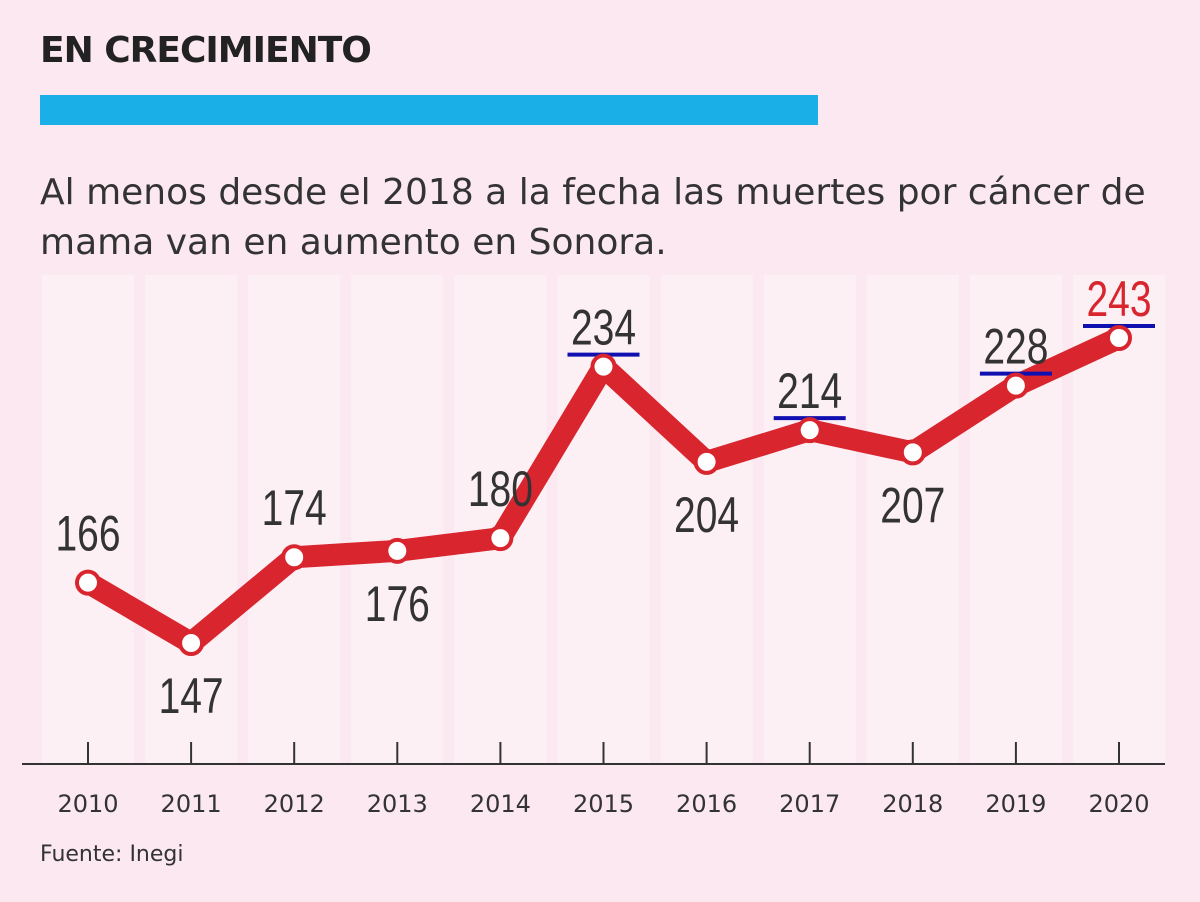  Describe the element at coordinates (397, 603) in the screenshot. I see `data-label: 176` at that location.